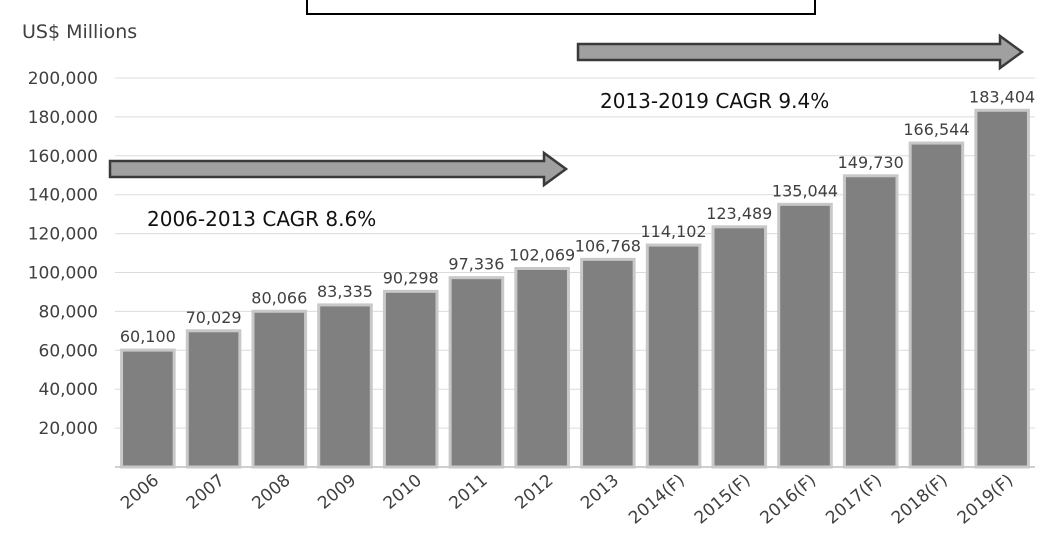  Describe the element at coordinates (63, 196) in the screenshot. I see `y-tick-label: 140,000` at that location.